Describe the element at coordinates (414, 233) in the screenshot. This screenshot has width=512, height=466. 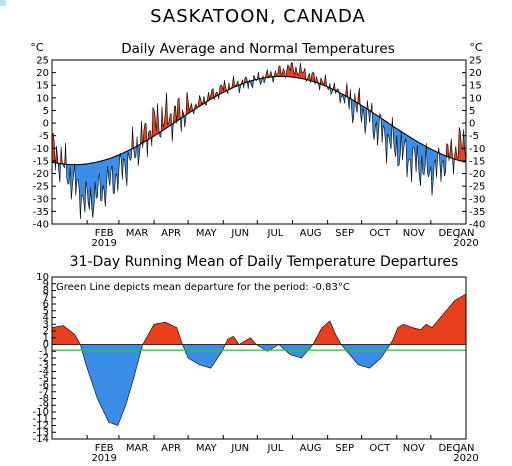
I see `top-month-label: NOV` at that location.